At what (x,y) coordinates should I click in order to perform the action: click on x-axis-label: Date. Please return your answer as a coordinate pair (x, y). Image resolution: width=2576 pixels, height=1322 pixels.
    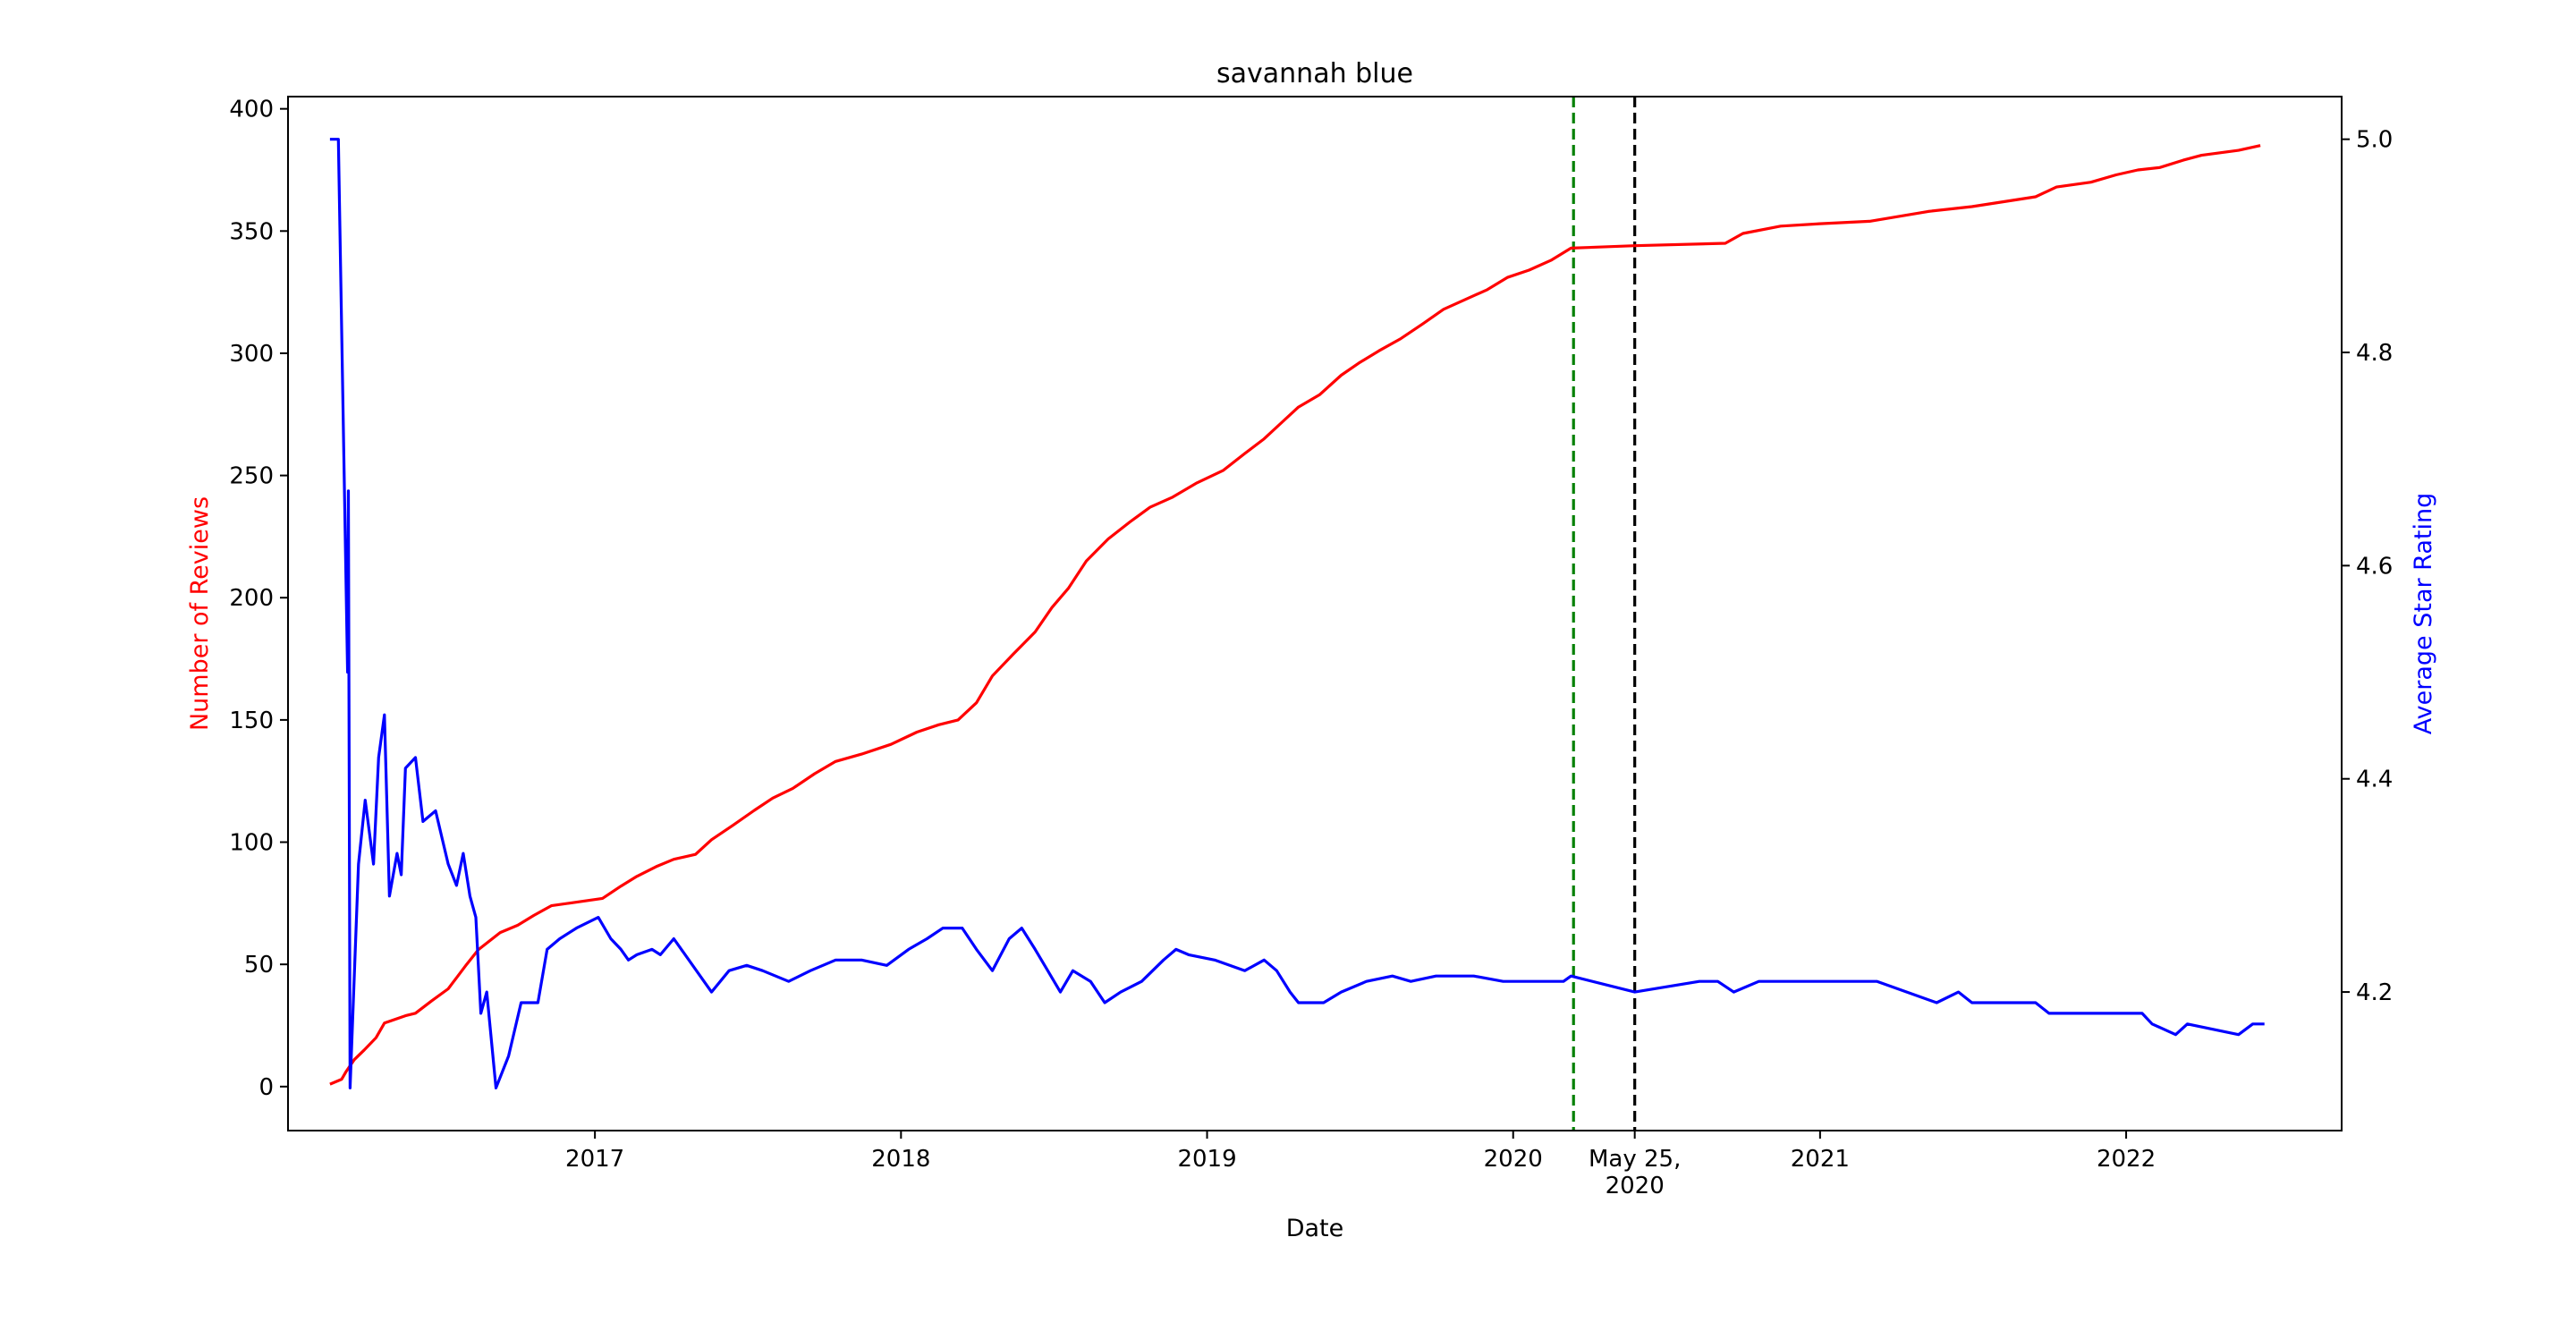
    Looking at the image, I should click on (1315, 1229).